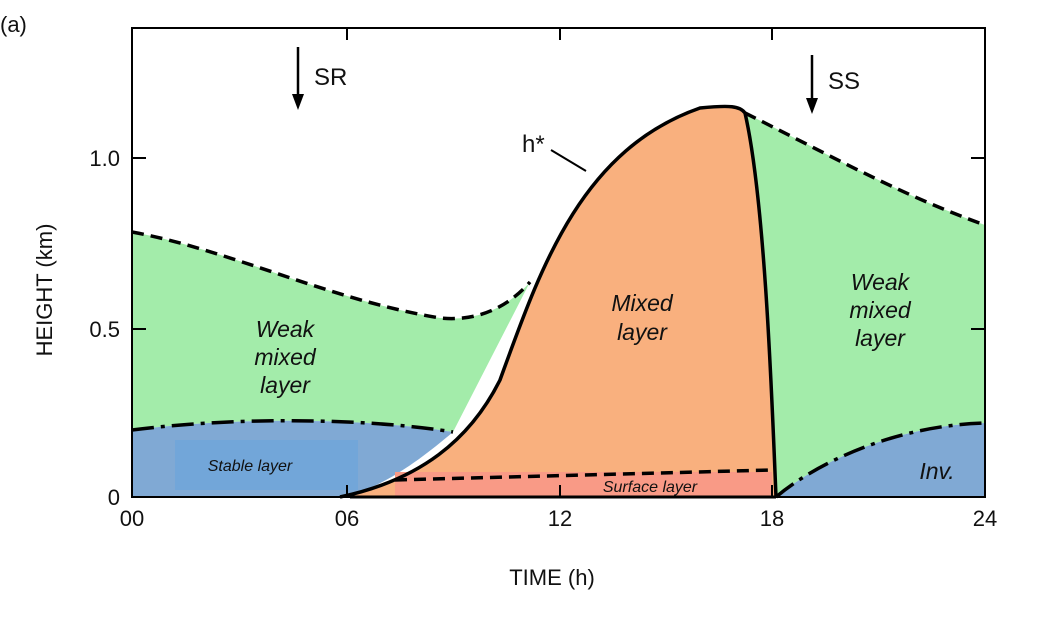 This screenshot has height=623, width=1043. Describe the element at coordinates (865, 169) in the screenshot. I see `weak-mixed-top-right-dashed-line` at that location.